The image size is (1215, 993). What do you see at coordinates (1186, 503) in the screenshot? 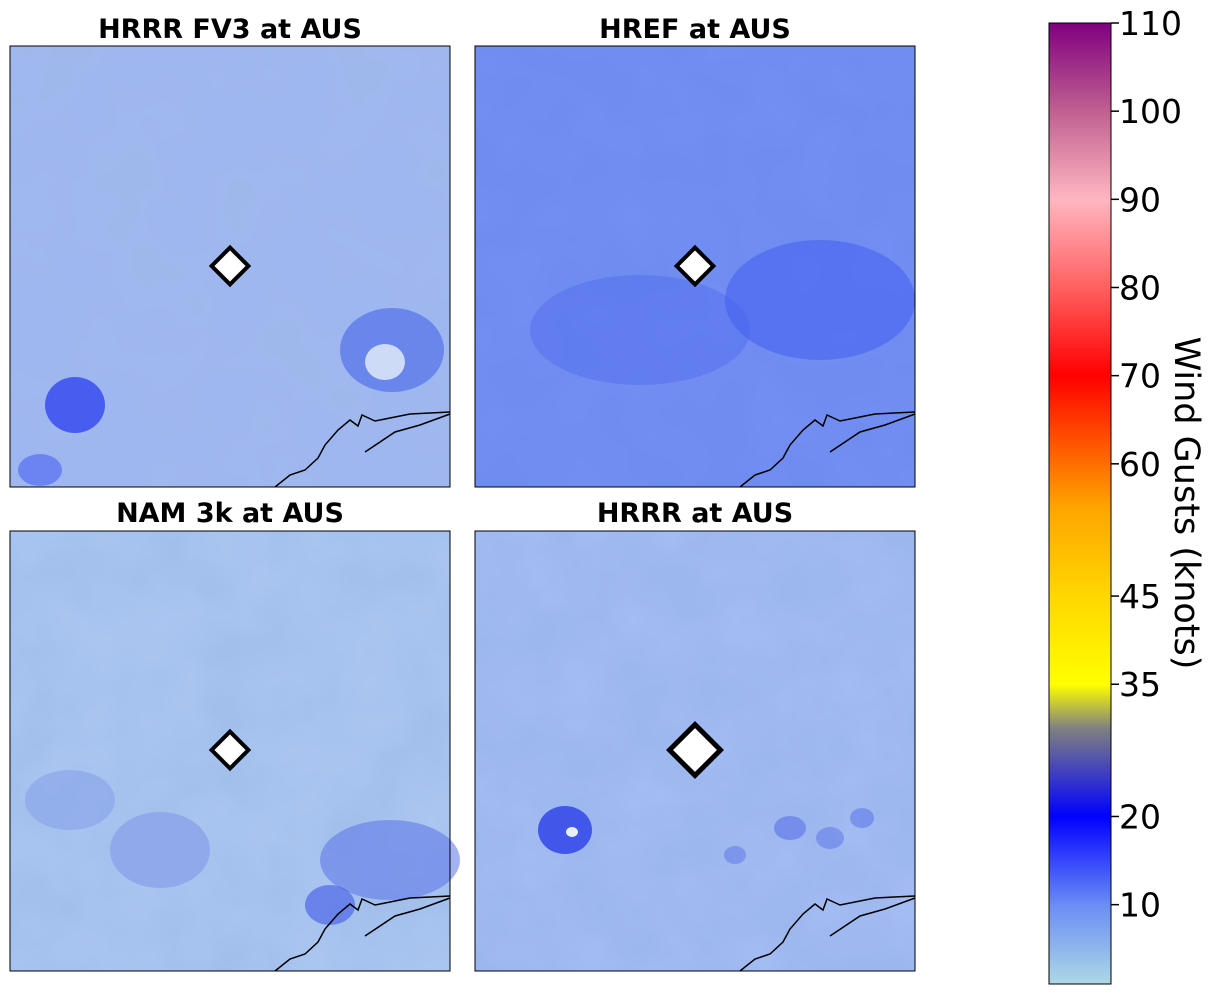
I see `colorbar-label: Wind Gusts (knots)` at bounding box center [1186, 503].